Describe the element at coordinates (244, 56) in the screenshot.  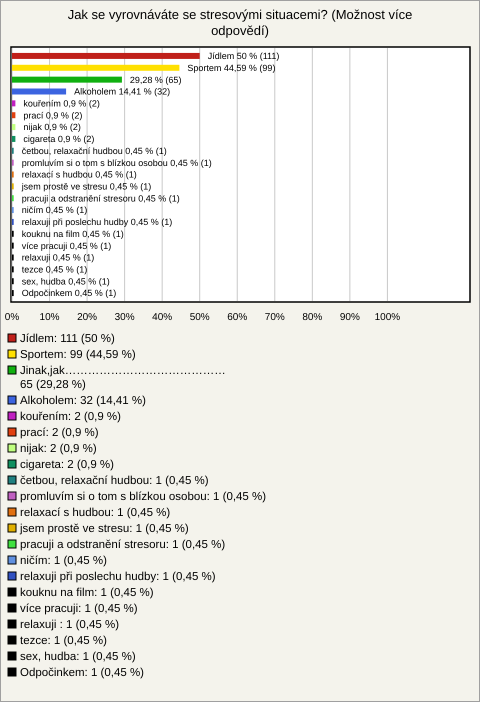
I see `data-label: Jídlem 50 % (111)` at that location.